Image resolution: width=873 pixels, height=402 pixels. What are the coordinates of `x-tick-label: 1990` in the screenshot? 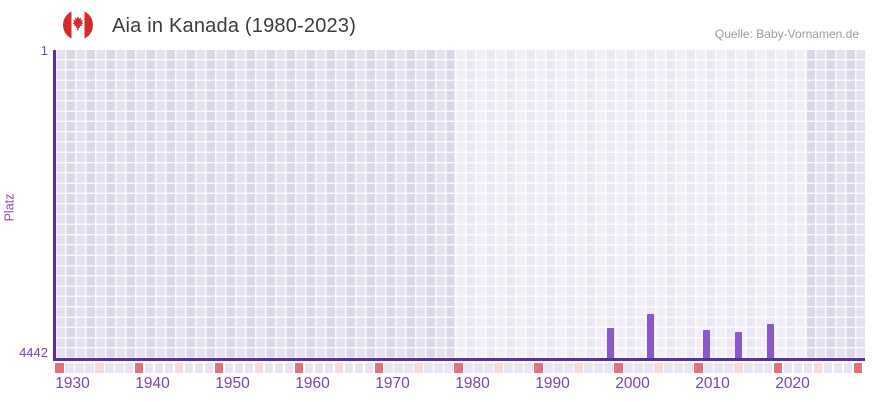 It's located at (552, 383).